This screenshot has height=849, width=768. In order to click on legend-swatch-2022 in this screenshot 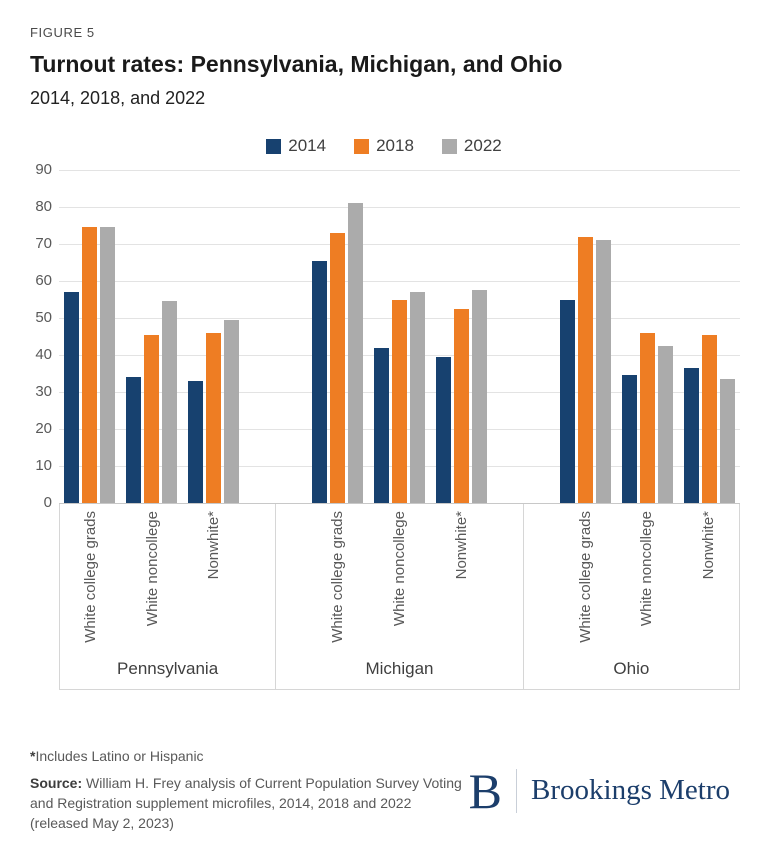, I will do `click(449, 146)`.